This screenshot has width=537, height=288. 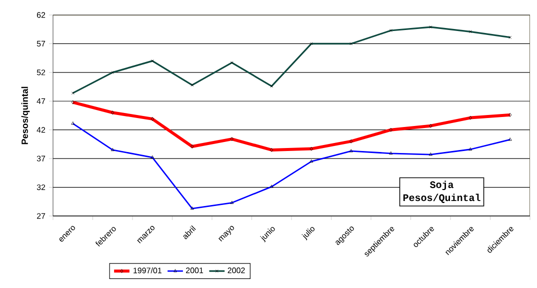 I want to click on y-tick-label: 32, so click(x=41, y=187).